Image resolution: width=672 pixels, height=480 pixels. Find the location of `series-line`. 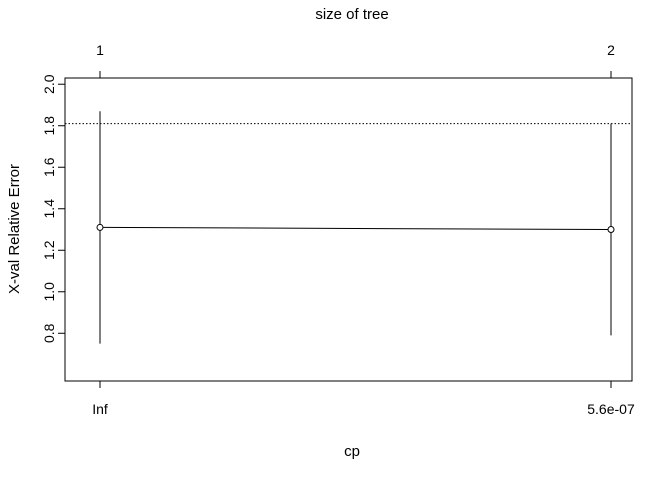

series-line is located at coordinates (355, 228).